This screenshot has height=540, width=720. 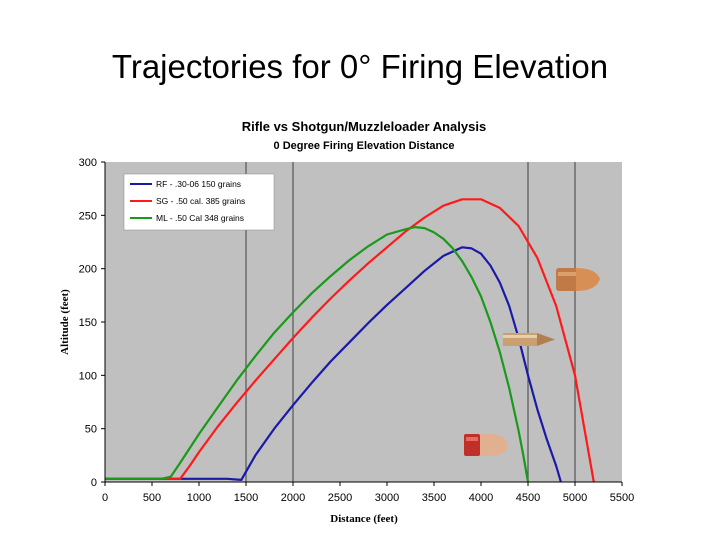 What do you see at coordinates (546, 339) in the screenshot?
I see `rifle-tip` at bounding box center [546, 339].